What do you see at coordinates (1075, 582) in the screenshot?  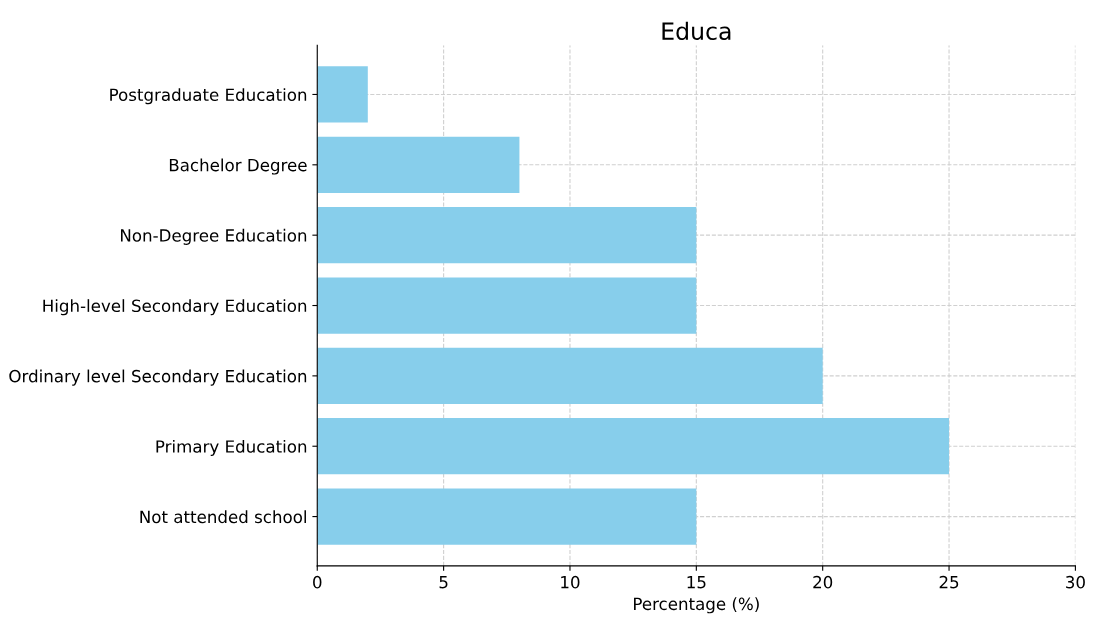 I see `x-tick-label: 30` at bounding box center [1075, 582].